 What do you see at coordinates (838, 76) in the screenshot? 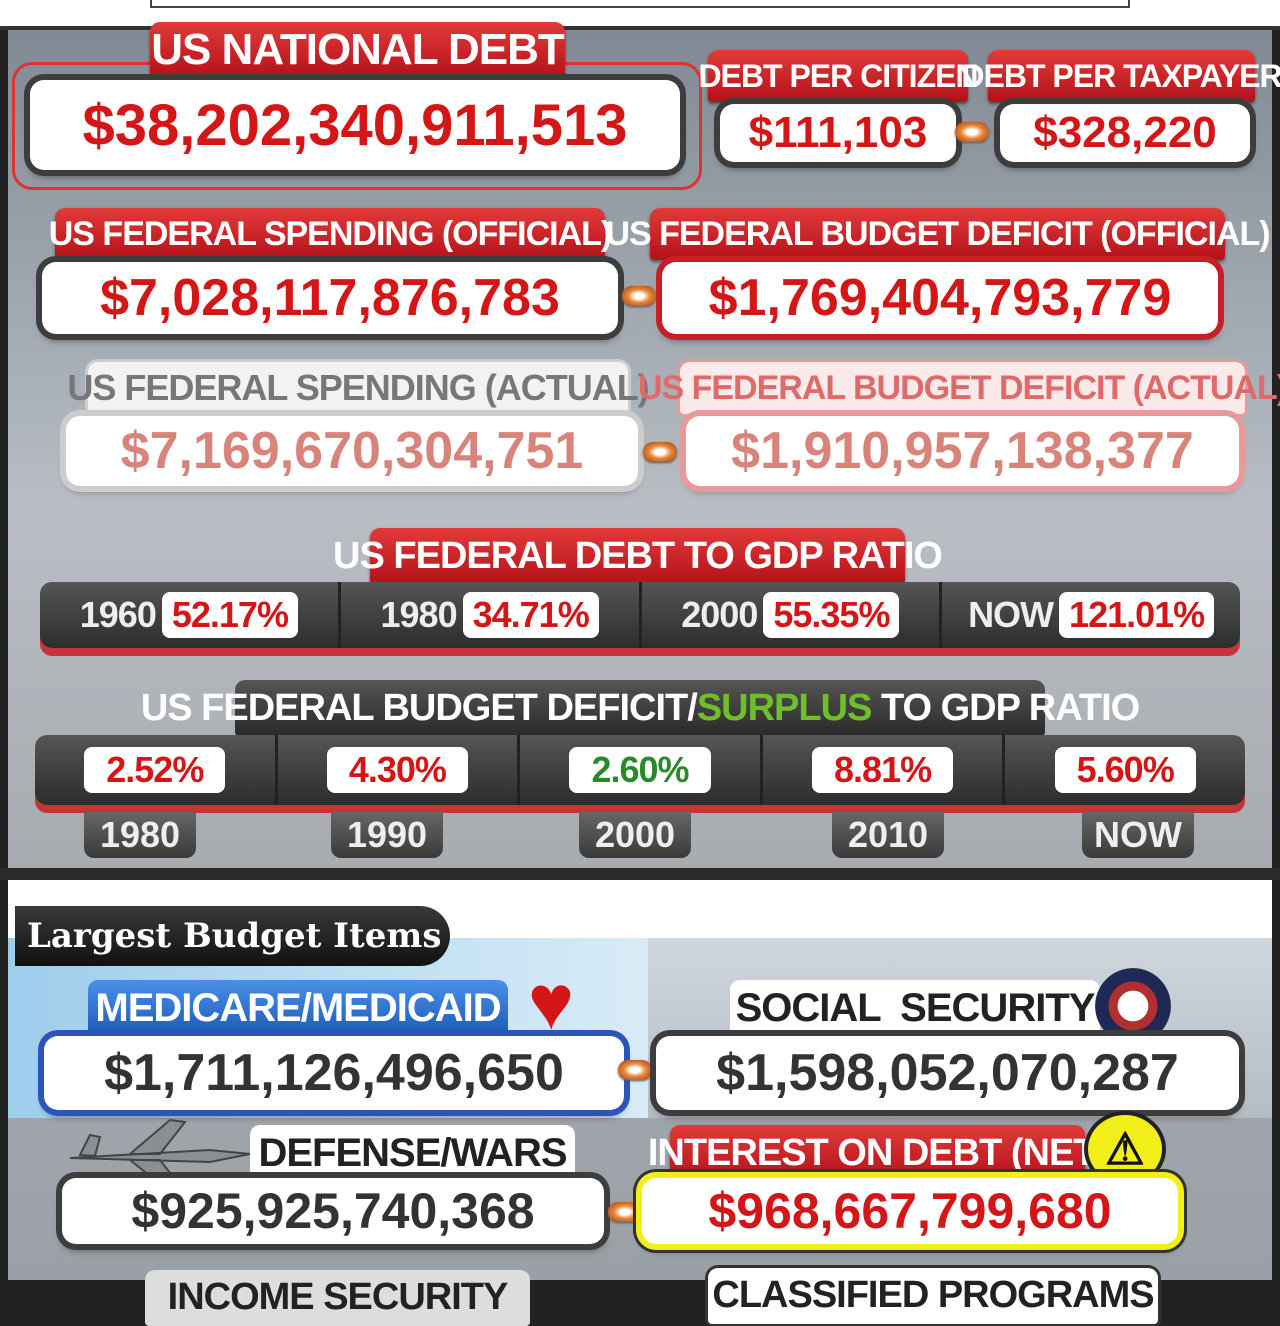
I see `debt-per-citizen-label: DEBT PER CITIZEN` at bounding box center [838, 76].